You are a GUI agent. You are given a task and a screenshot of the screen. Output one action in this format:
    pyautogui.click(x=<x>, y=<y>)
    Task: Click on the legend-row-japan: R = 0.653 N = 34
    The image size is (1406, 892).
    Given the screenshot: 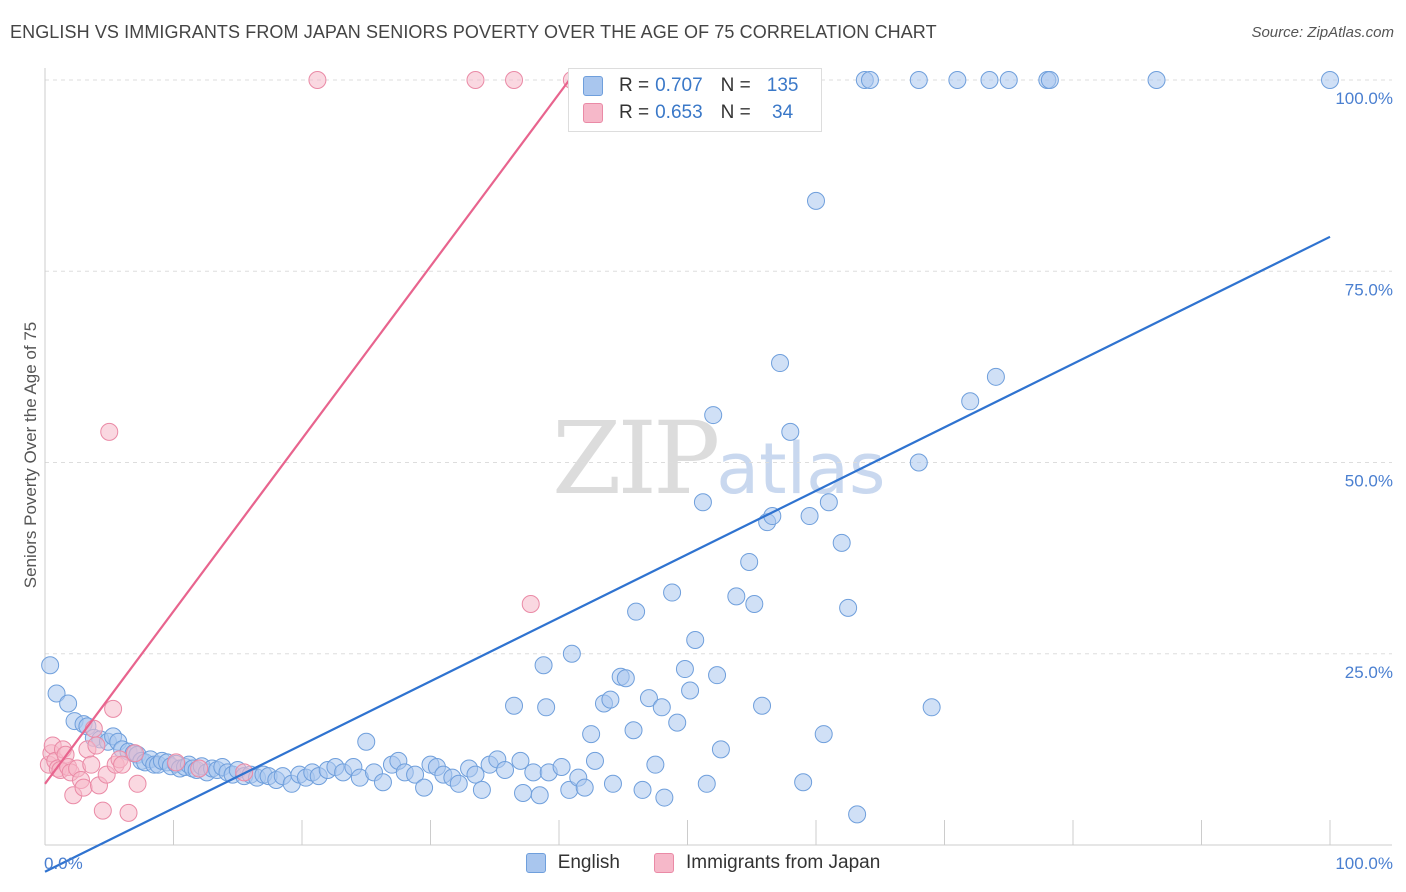 What is the action you would take?
    pyautogui.click(x=688, y=113)
    